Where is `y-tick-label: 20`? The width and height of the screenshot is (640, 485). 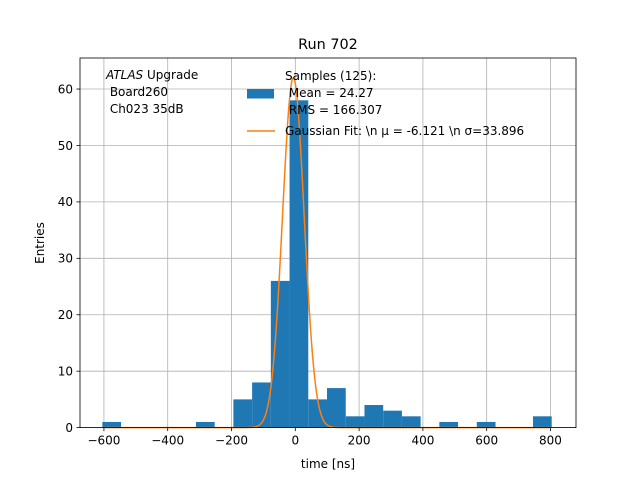 y-tick-label: 20 is located at coordinates (65, 315).